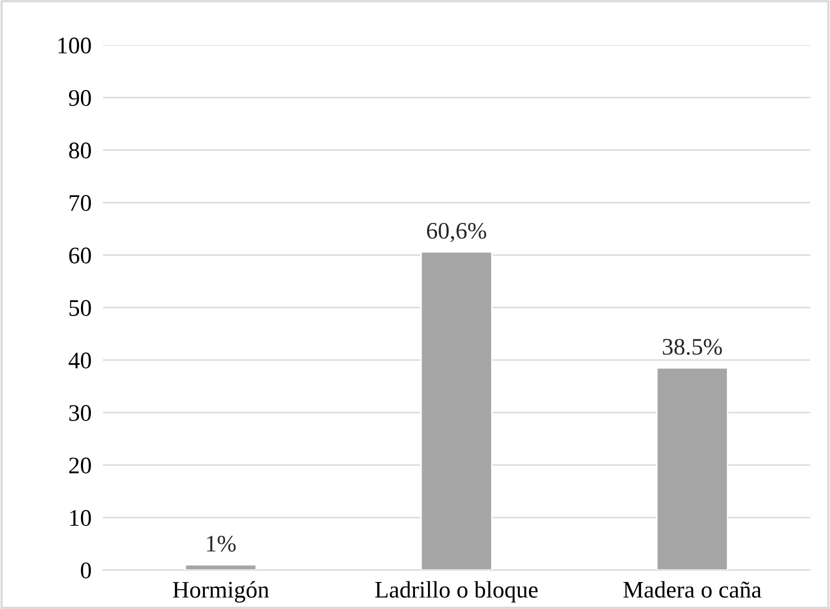  What do you see at coordinates (80, 466) in the screenshot?
I see `y-tick-label: 20` at bounding box center [80, 466].